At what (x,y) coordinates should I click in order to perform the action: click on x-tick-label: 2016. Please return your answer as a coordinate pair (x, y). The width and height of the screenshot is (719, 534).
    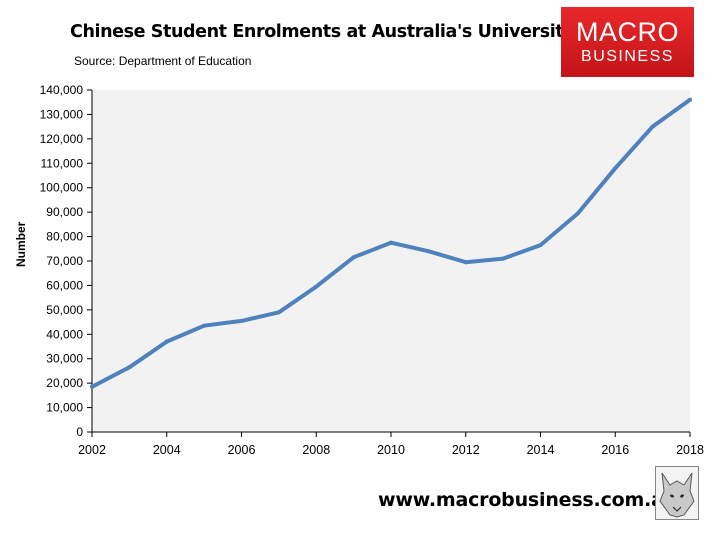
    Looking at the image, I should click on (615, 450).